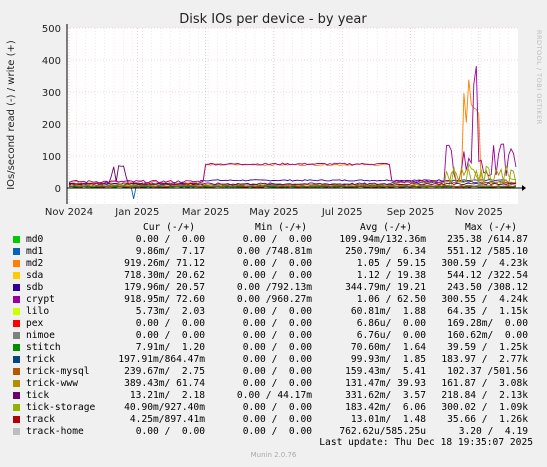  What do you see at coordinates (386, 227) in the screenshot?
I see `col-avg: Avg (-/+)` at bounding box center [386, 227].